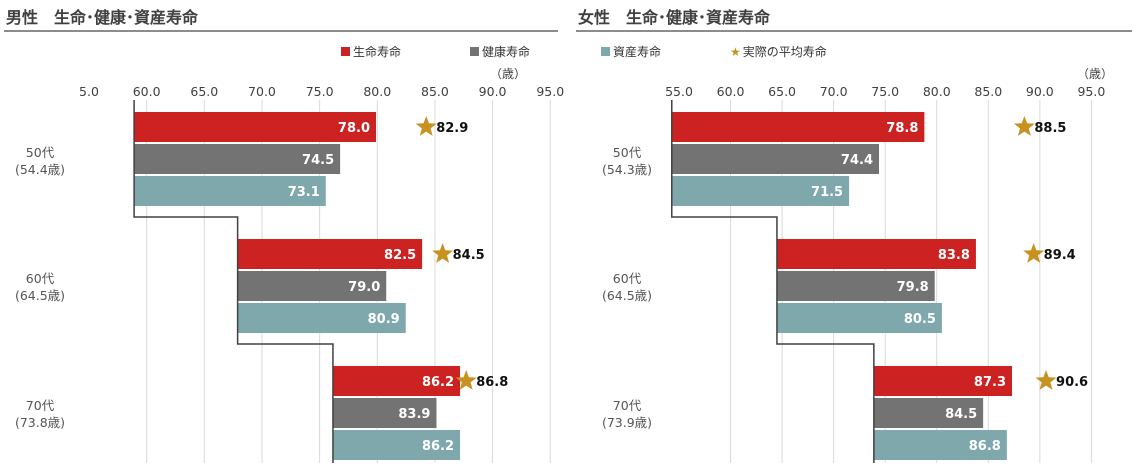  I want to click on male-x-tick-label: 60.0, so click(147, 91).